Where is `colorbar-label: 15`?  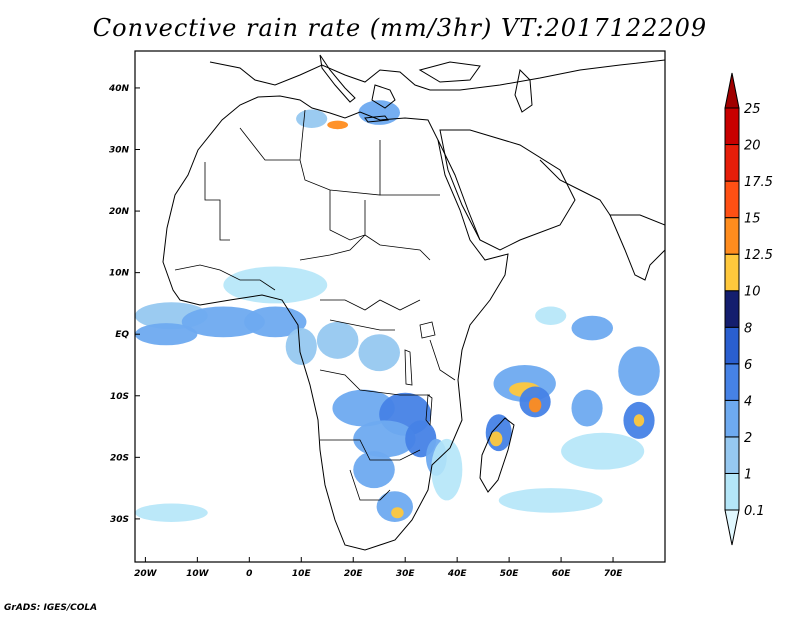
colorbar-label: 15 is located at coordinates (752, 219).